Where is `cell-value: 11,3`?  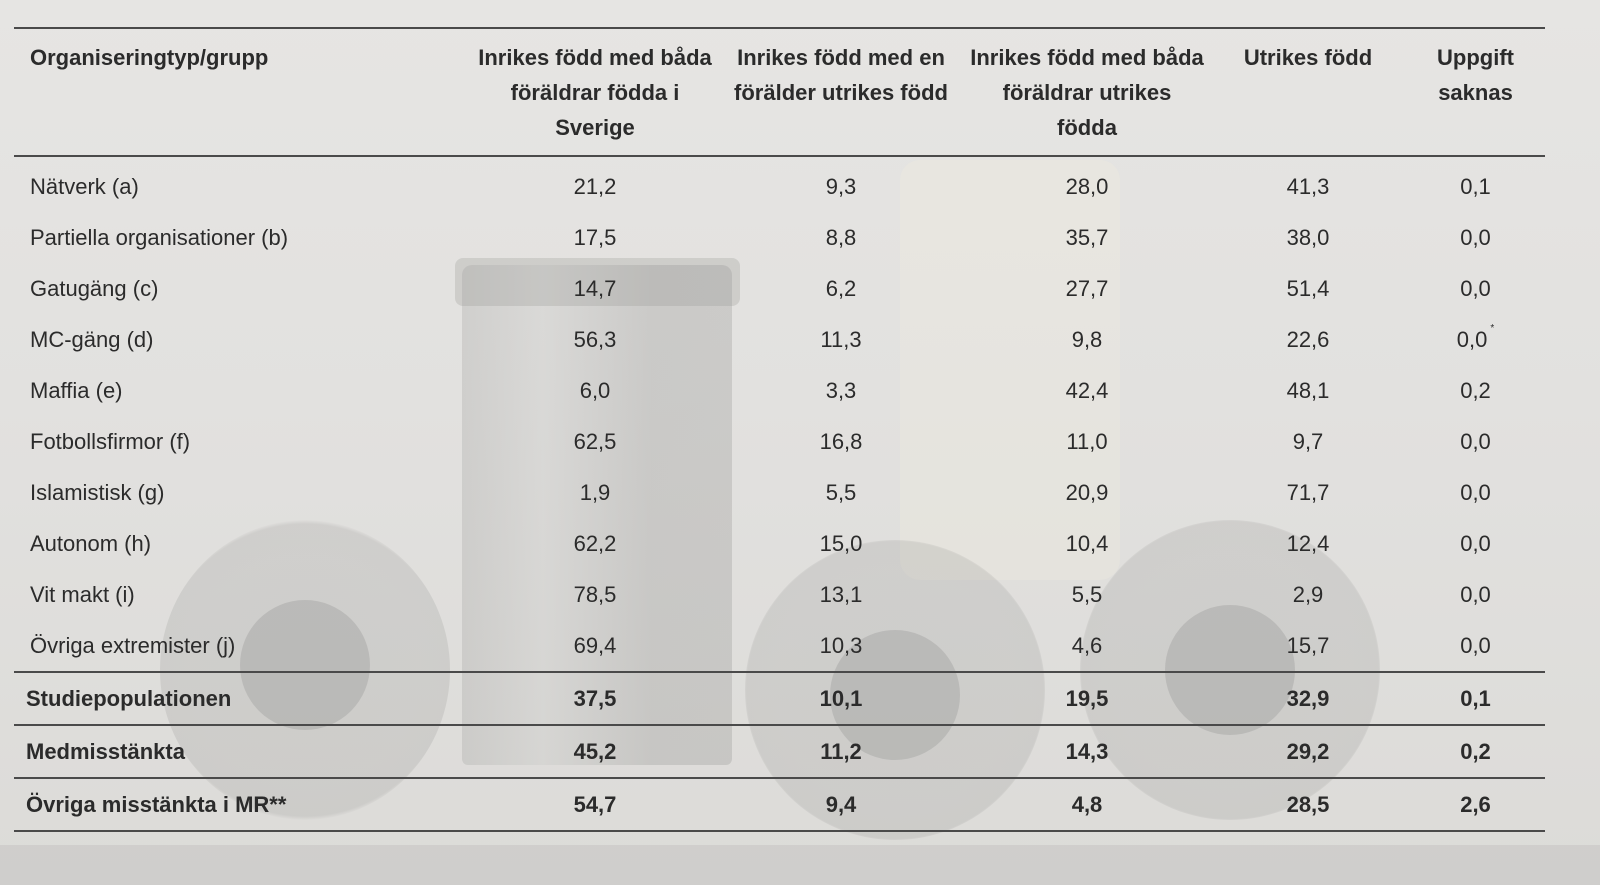 cell-value: 11,3 is located at coordinates (841, 339).